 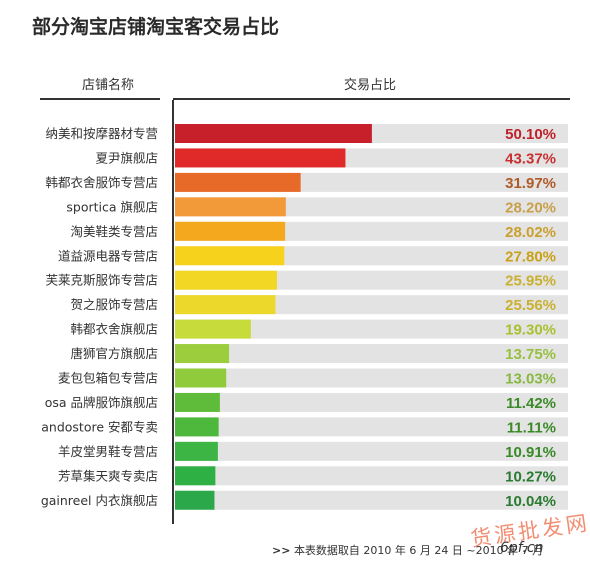 What do you see at coordinates (156, 27) in the screenshot?
I see `chart-title: 部分淘宝店铺淘宝客交易占比` at bounding box center [156, 27].